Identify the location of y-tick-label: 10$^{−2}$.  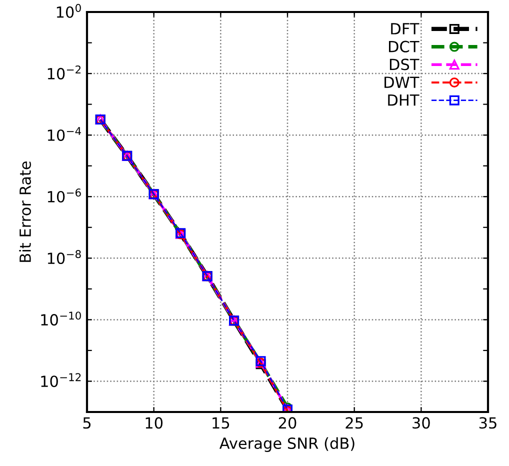
(64, 72).